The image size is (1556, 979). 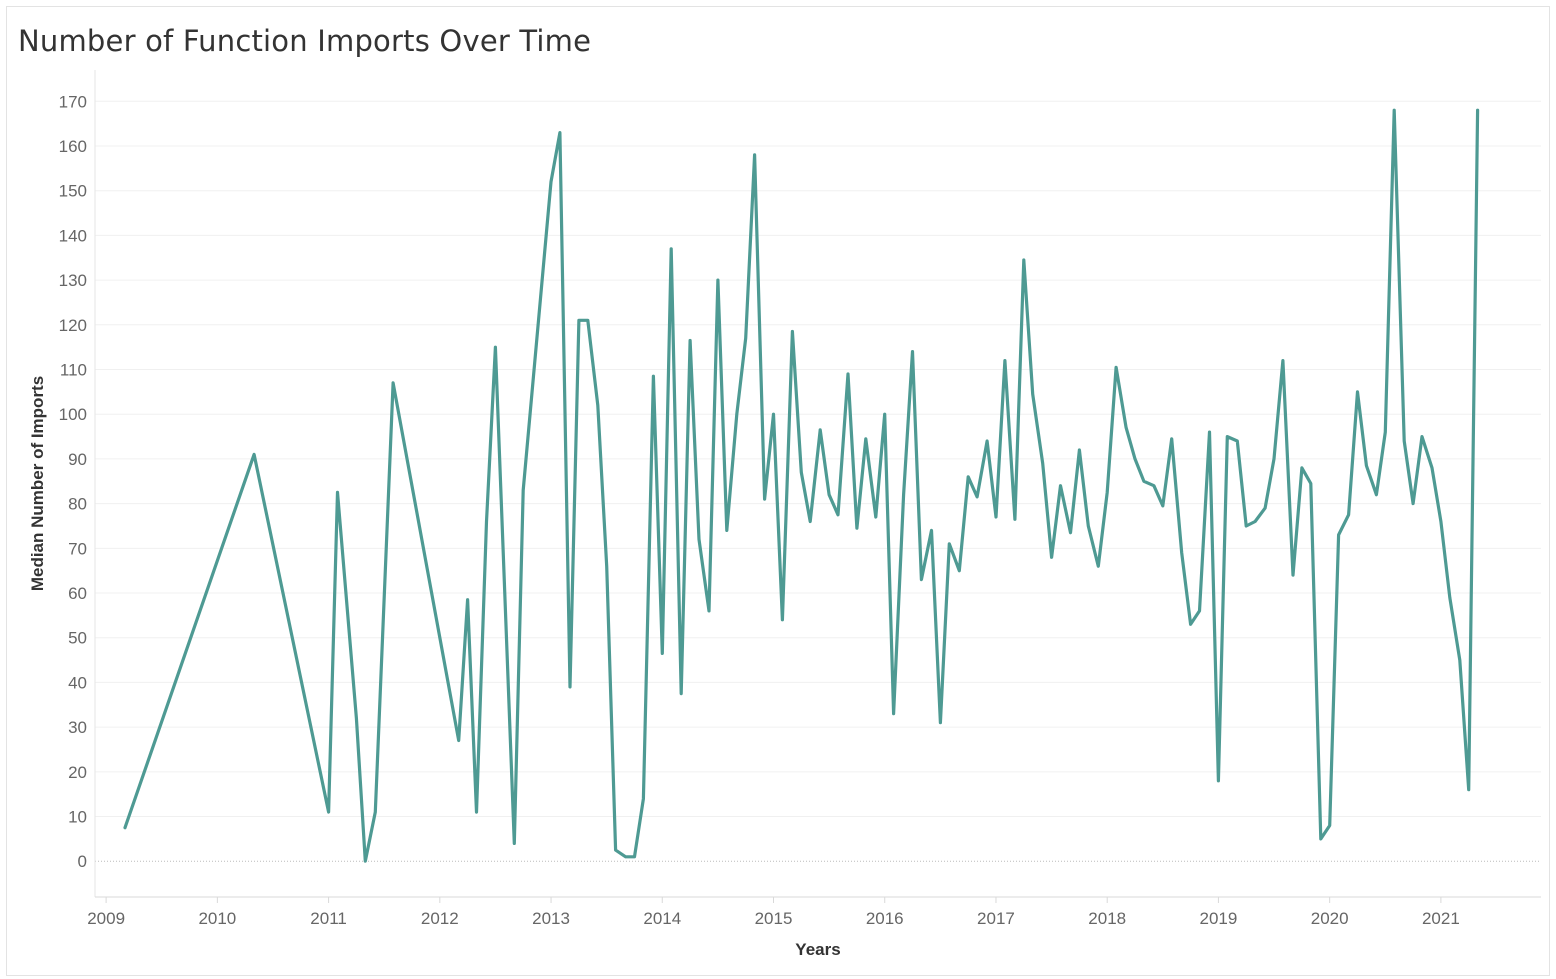 I want to click on x-tick-label: 2020, so click(x=1330, y=918).